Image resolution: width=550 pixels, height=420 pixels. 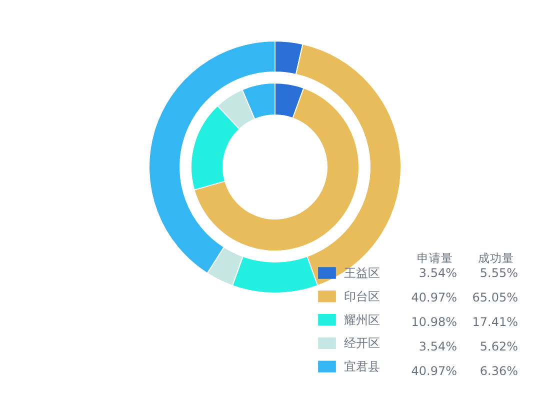 I want to click on legend-label: 经开区, so click(x=362, y=343).